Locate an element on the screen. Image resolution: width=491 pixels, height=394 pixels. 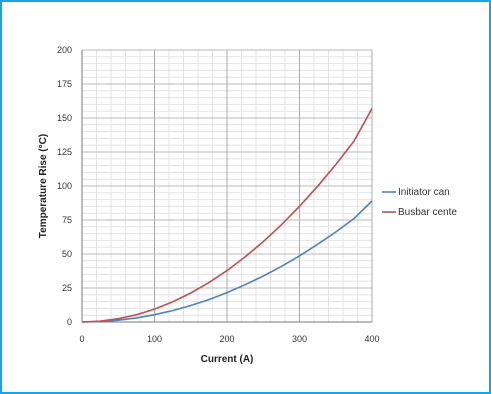
y-tick-label: 25 is located at coordinates (67, 288).